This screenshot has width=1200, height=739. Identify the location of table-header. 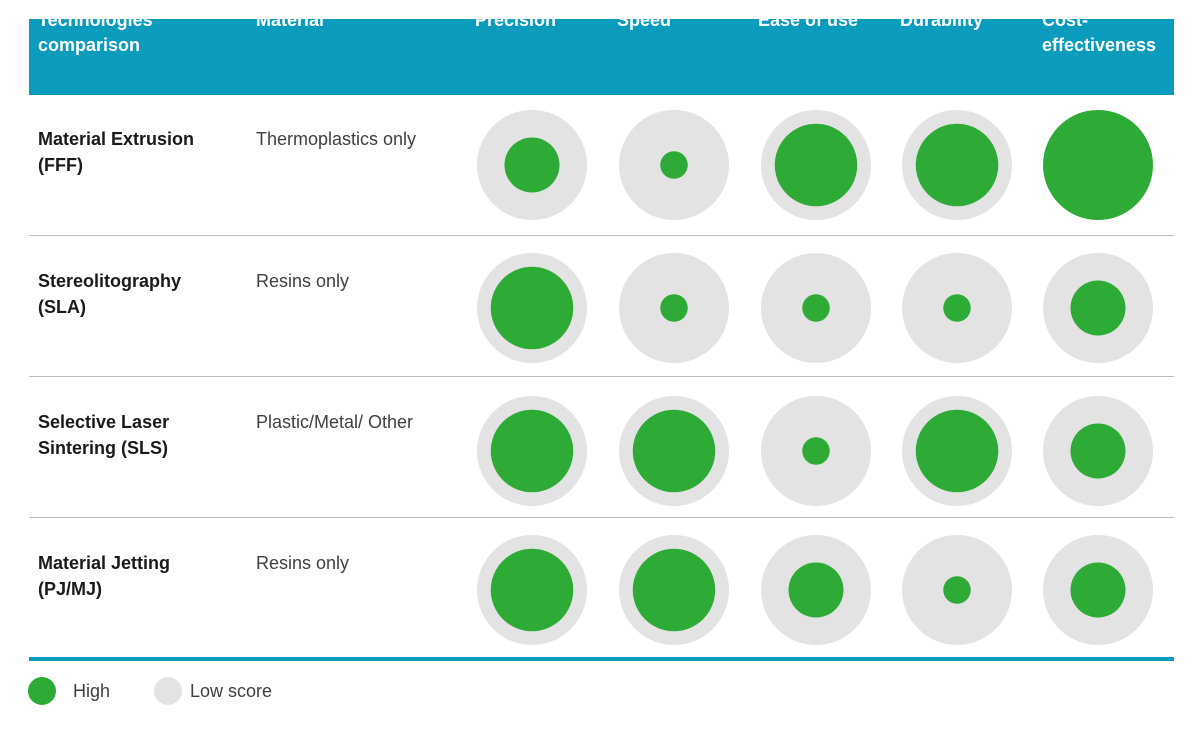
(601, 57).